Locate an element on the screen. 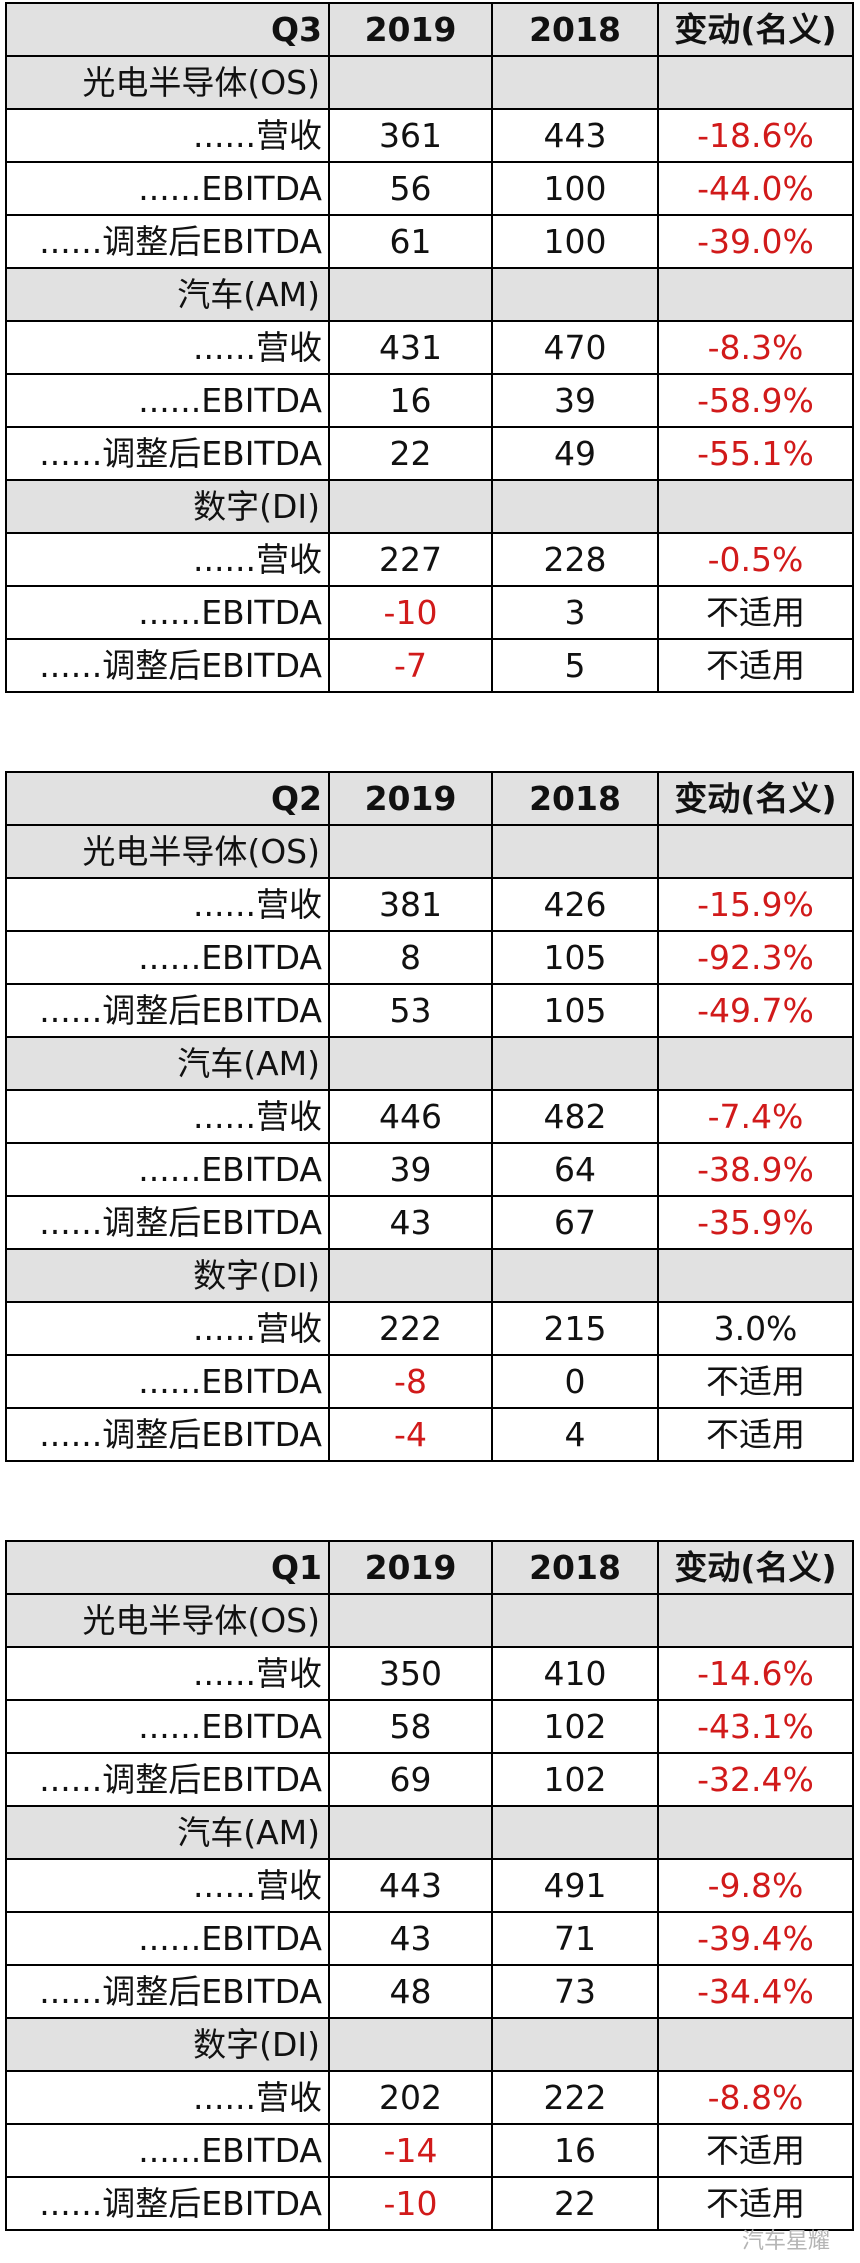  quarter-label: Q1 is located at coordinates (167, 1567).